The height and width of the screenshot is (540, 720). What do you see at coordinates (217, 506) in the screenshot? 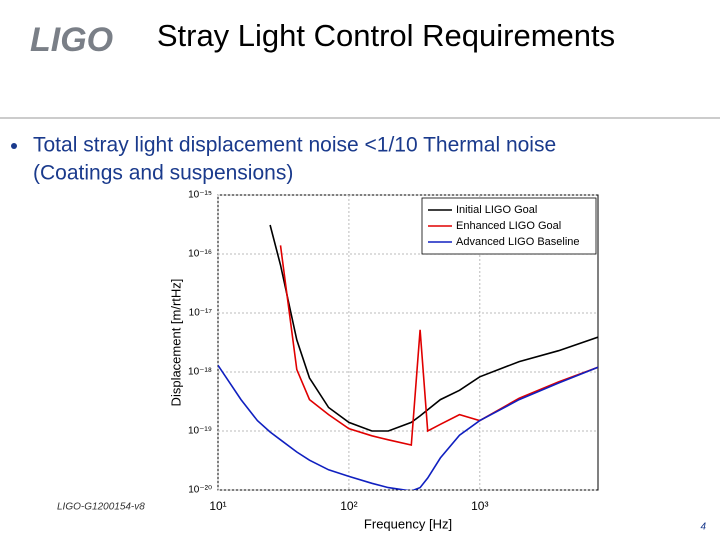
I see `x-tick-label: 10¹` at bounding box center [217, 506].